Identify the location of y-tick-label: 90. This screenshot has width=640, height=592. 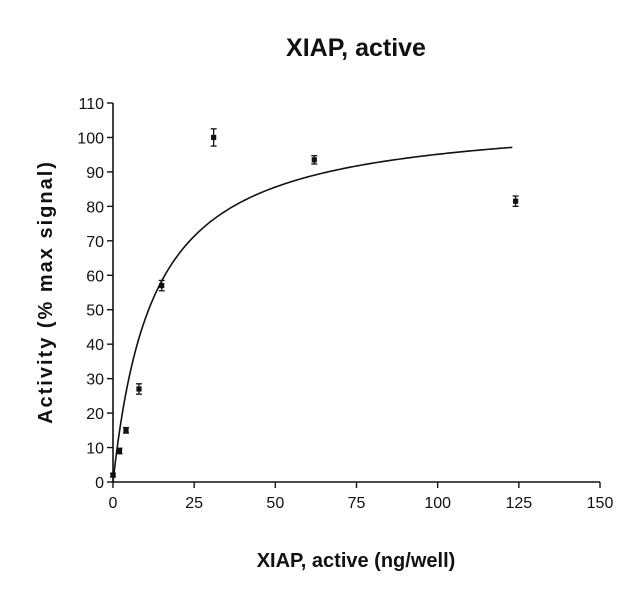
(95, 173).